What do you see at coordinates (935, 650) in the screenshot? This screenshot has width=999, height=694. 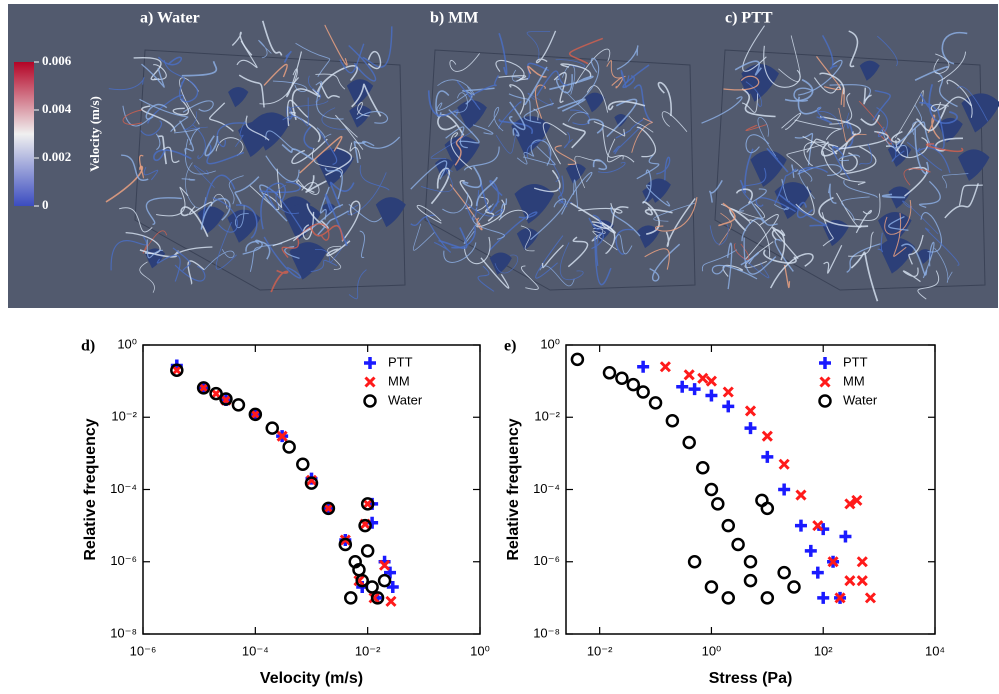 I see `x-tick-label: 10⁴` at bounding box center [935, 650].